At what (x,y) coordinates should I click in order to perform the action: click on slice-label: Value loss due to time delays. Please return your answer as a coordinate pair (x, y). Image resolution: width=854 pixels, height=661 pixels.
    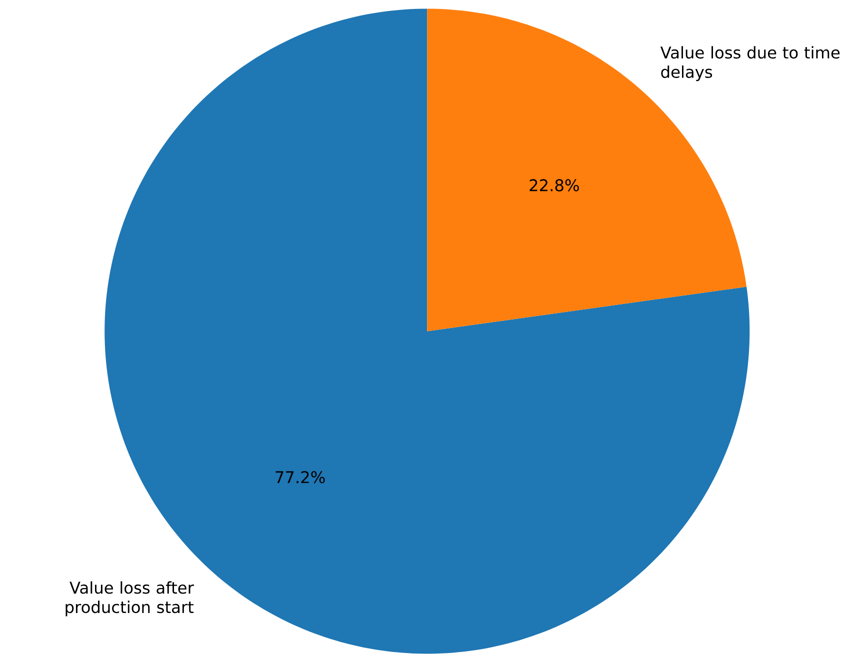
    Looking at the image, I should click on (750, 64).